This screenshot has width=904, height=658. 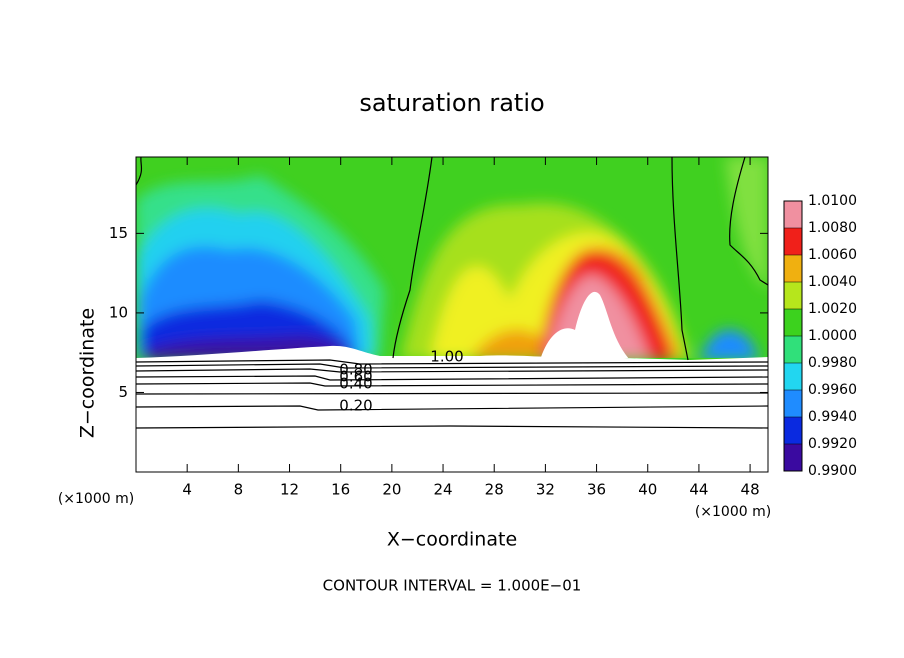 I want to click on colorbar-label: 1.0060, so click(x=832, y=255).